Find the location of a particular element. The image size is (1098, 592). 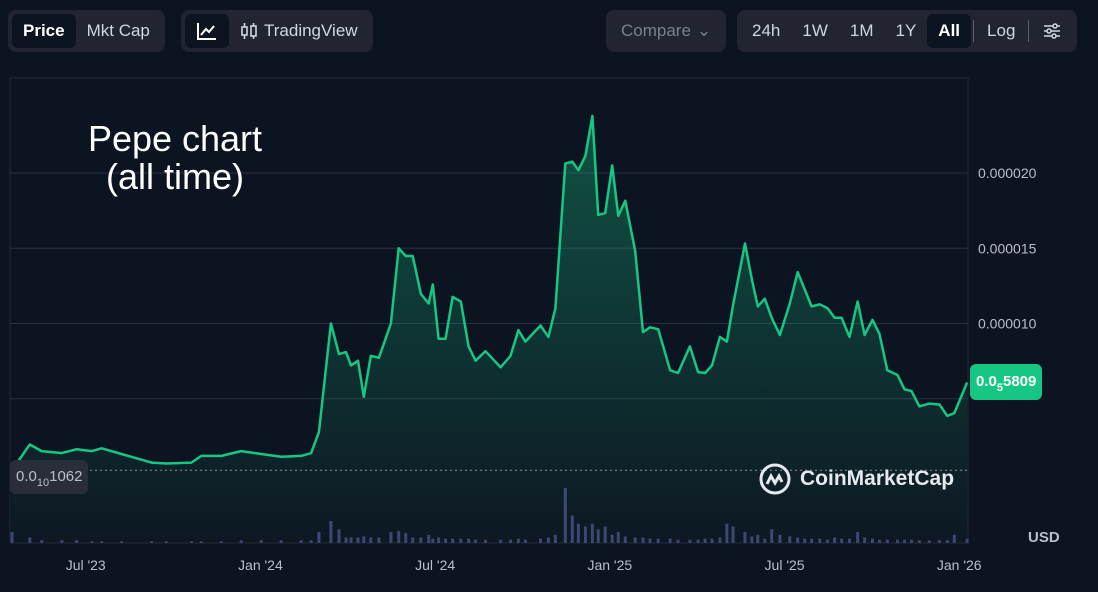

chart-type-toggle: TradingView is located at coordinates (277, 31).